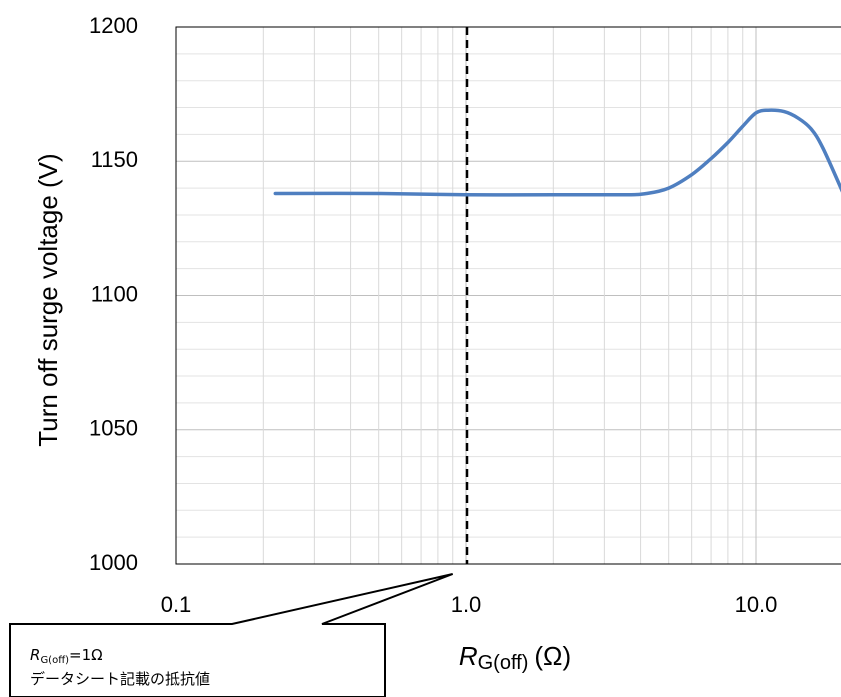 The width and height of the screenshot is (841, 697). Describe the element at coordinates (552, 656) in the screenshot. I see `x-axis-title-unit: (Ω)` at that location.